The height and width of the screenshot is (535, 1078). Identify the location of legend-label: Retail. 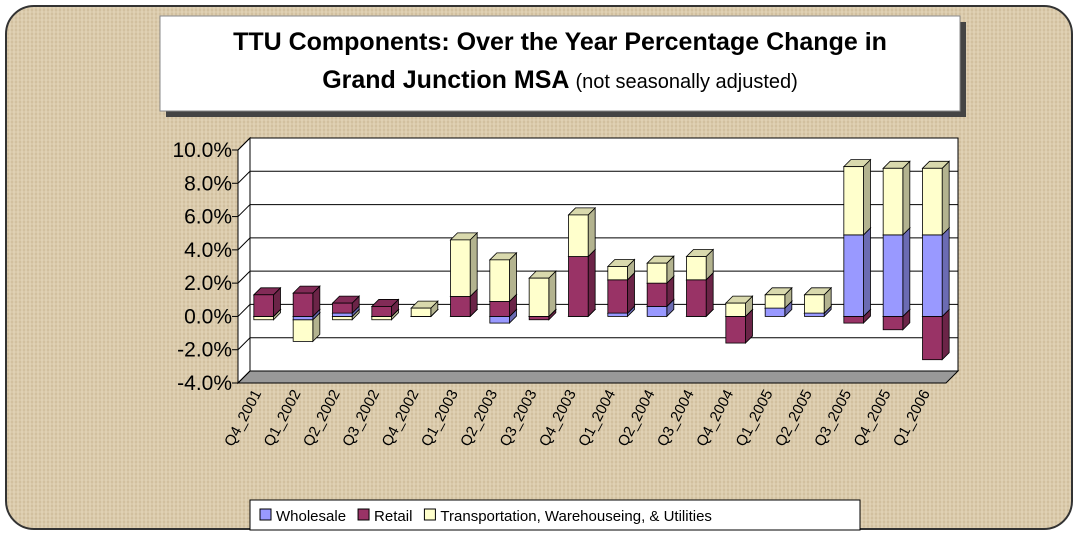
(393, 516).